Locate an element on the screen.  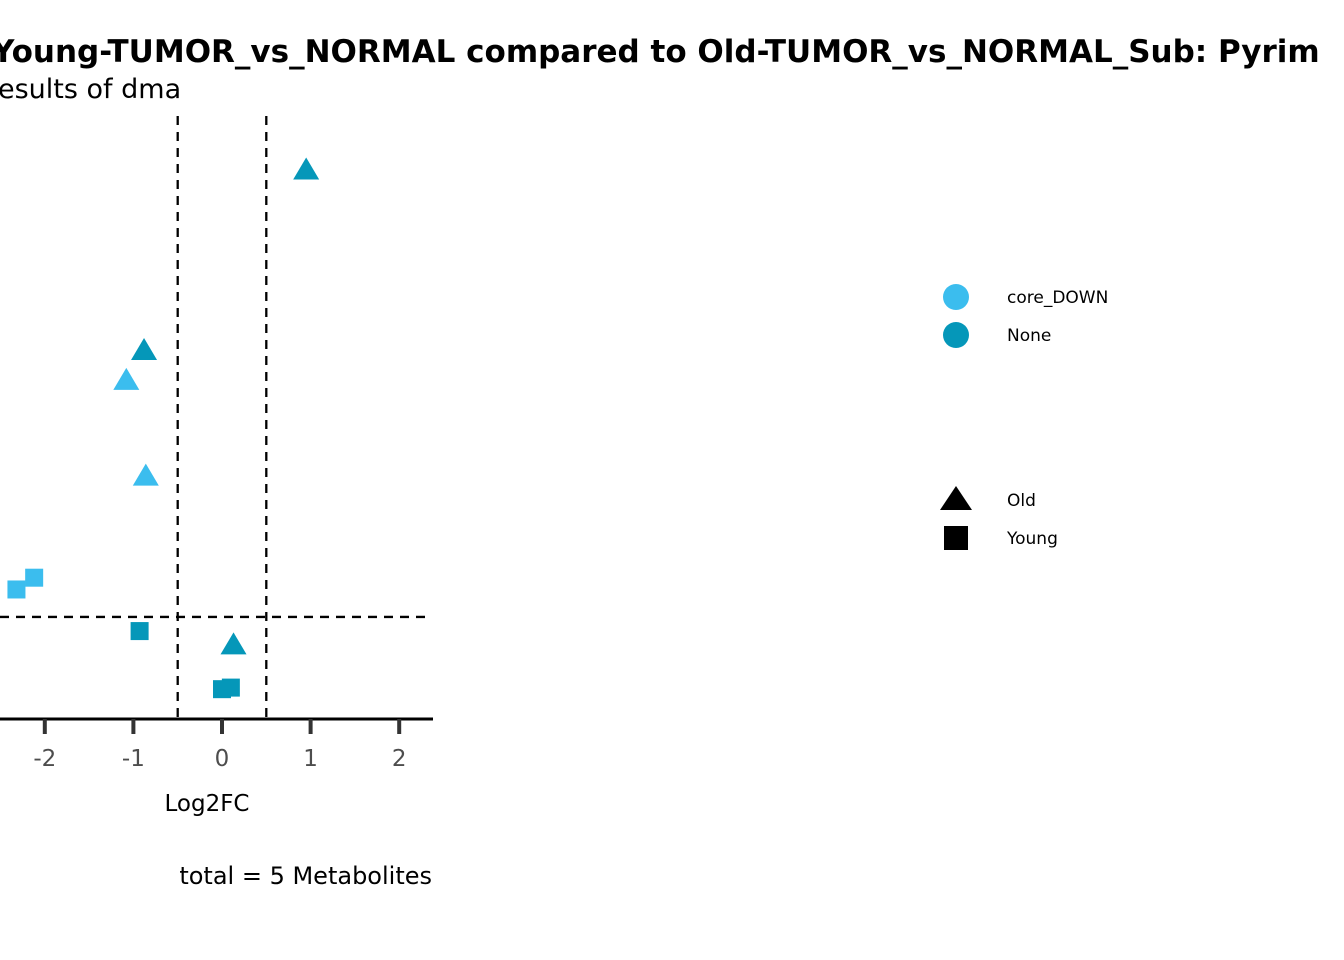
chart-subtitle: esults of dma is located at coordinates (90, 89).